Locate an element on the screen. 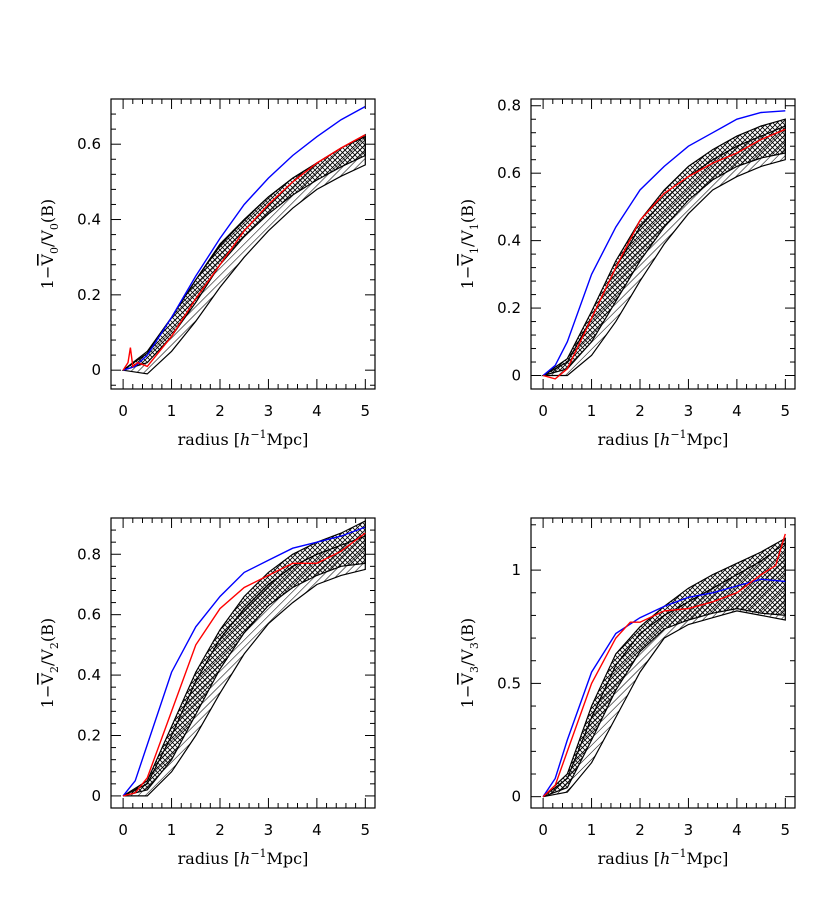 Image resolution: width=830 pixels, height=911 pixels. y-axis-label: 1−V0/V0(B) is located at coordinates (49, 244).